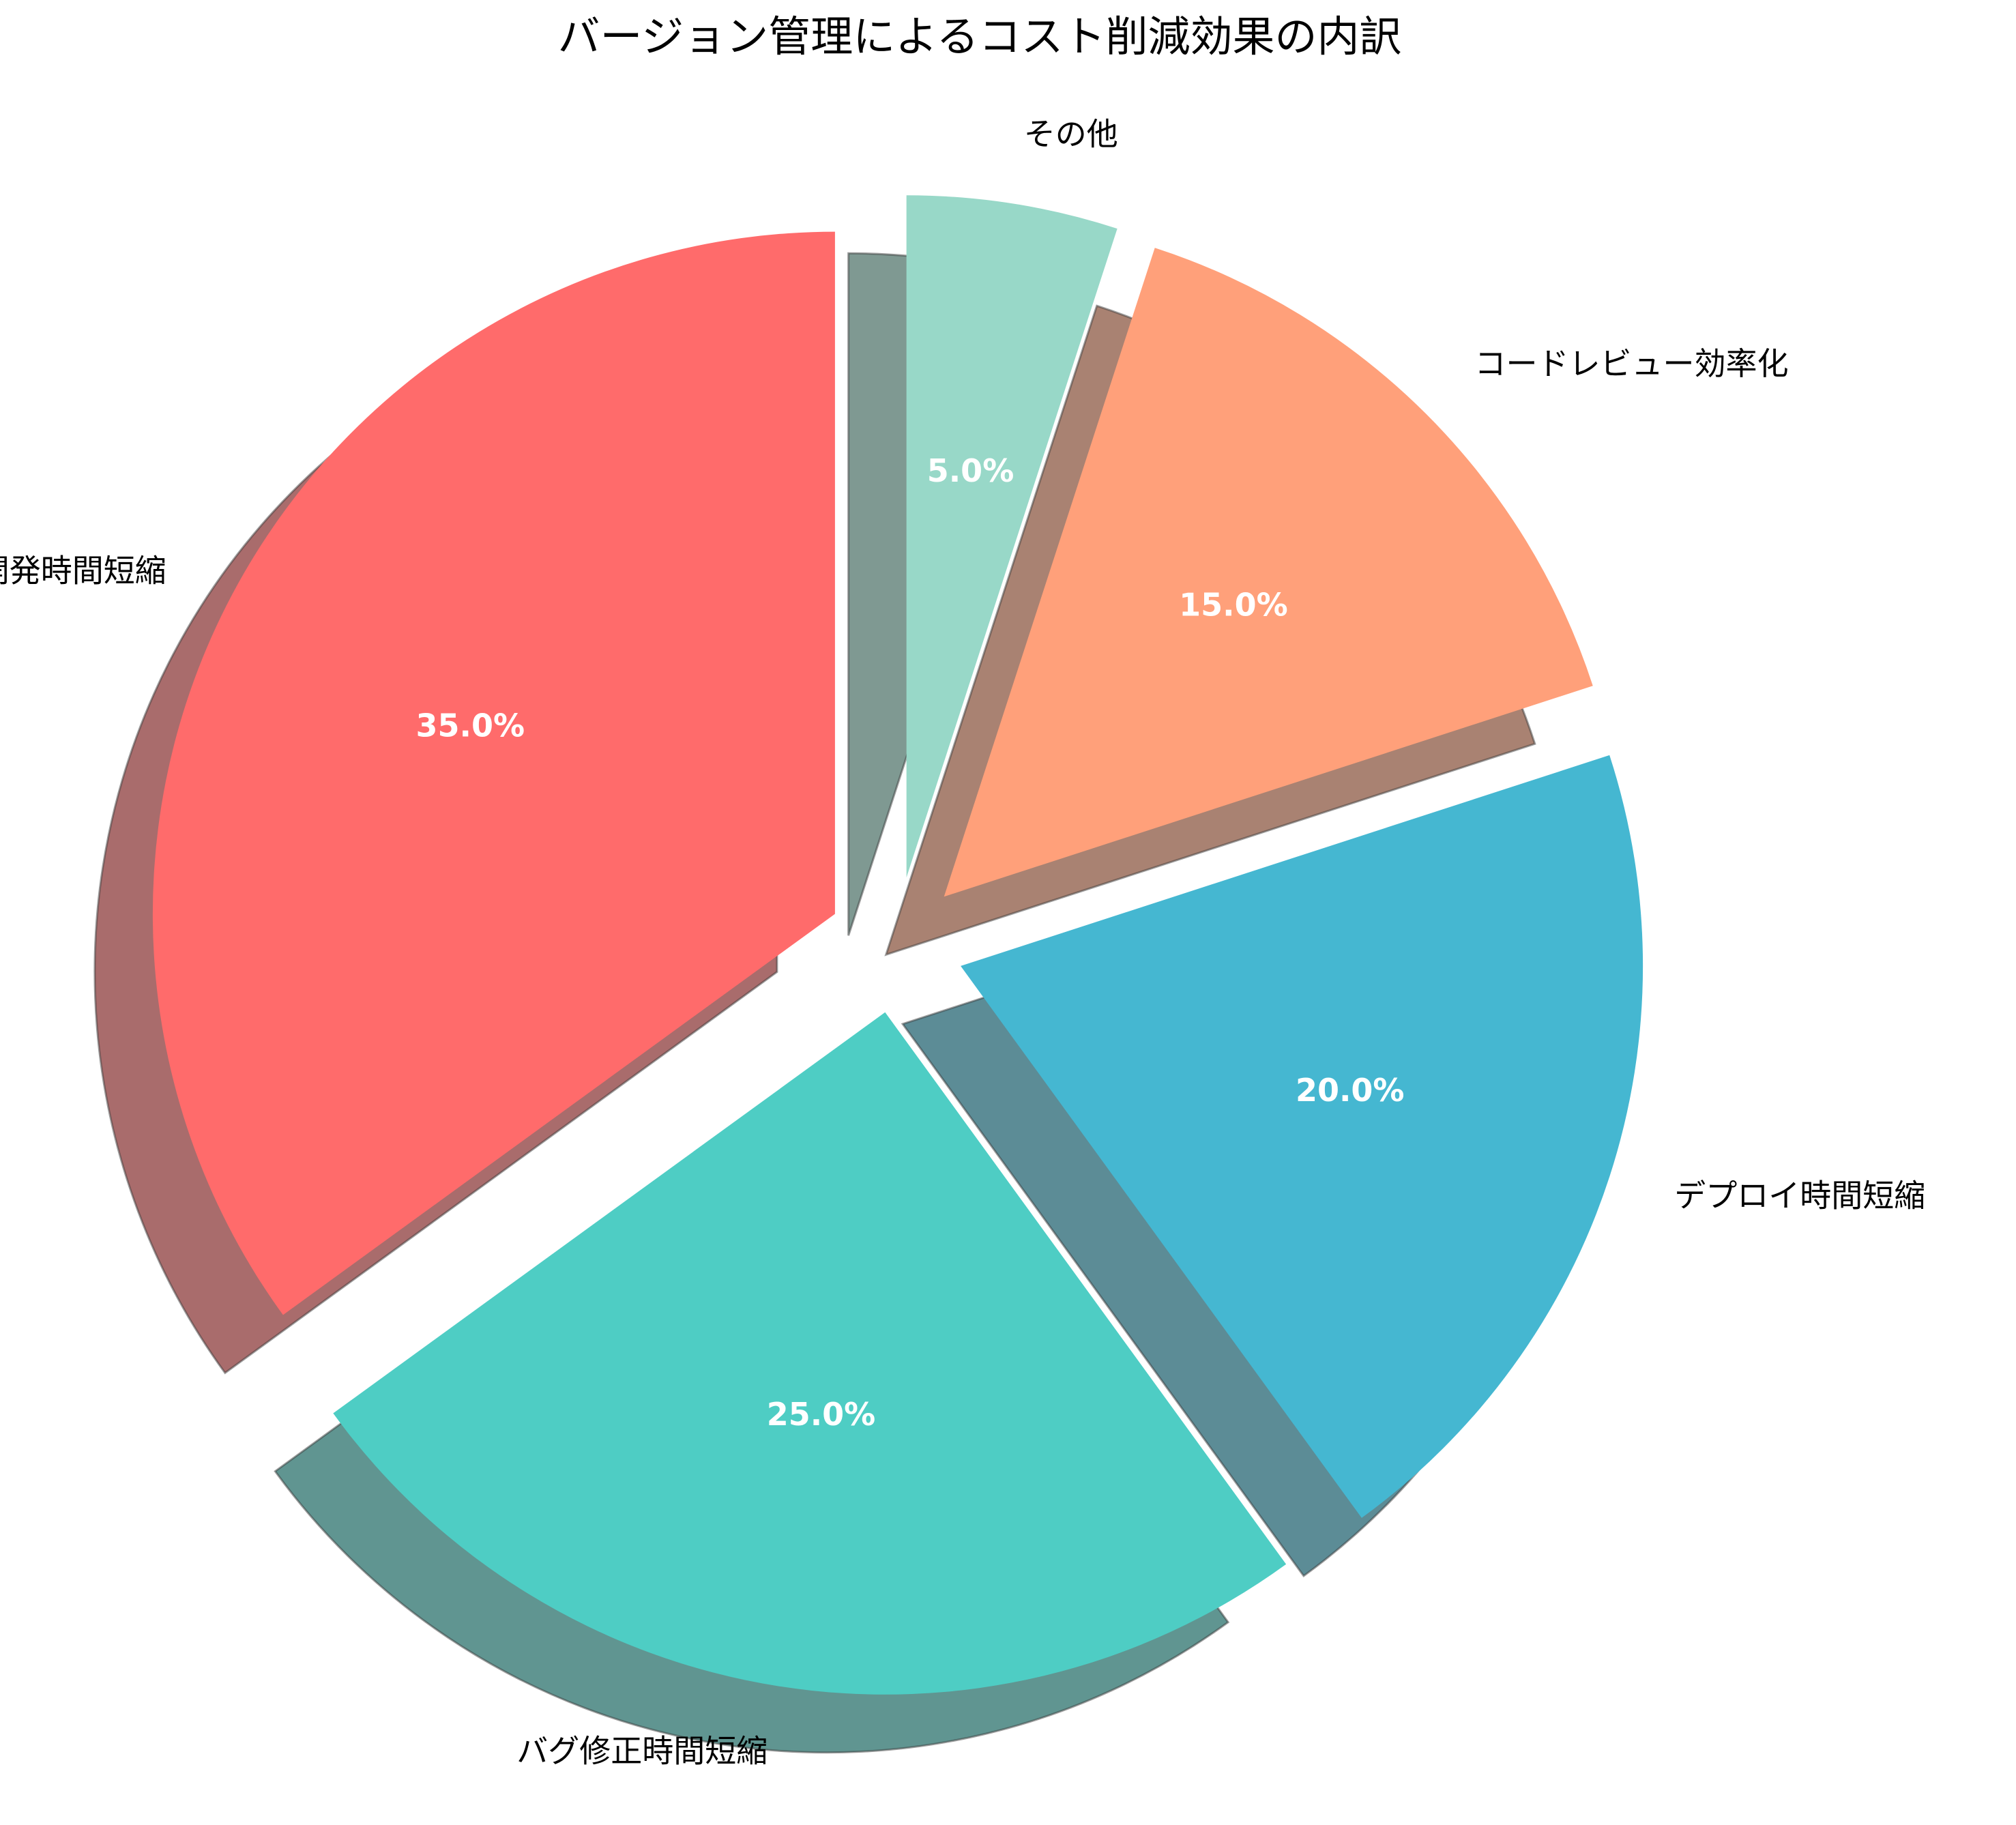 Image resolution: width=2016 pixels, height=1825 pixels. I want to click on slice-4-wedge, so click(1268, 572).